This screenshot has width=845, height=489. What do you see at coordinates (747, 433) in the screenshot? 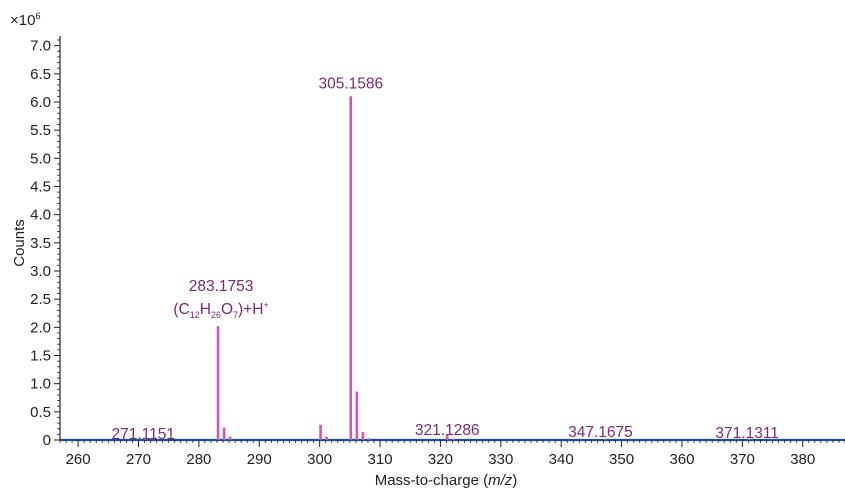
I see `peak-label: 371.1311` at bounding box center [747, 433].